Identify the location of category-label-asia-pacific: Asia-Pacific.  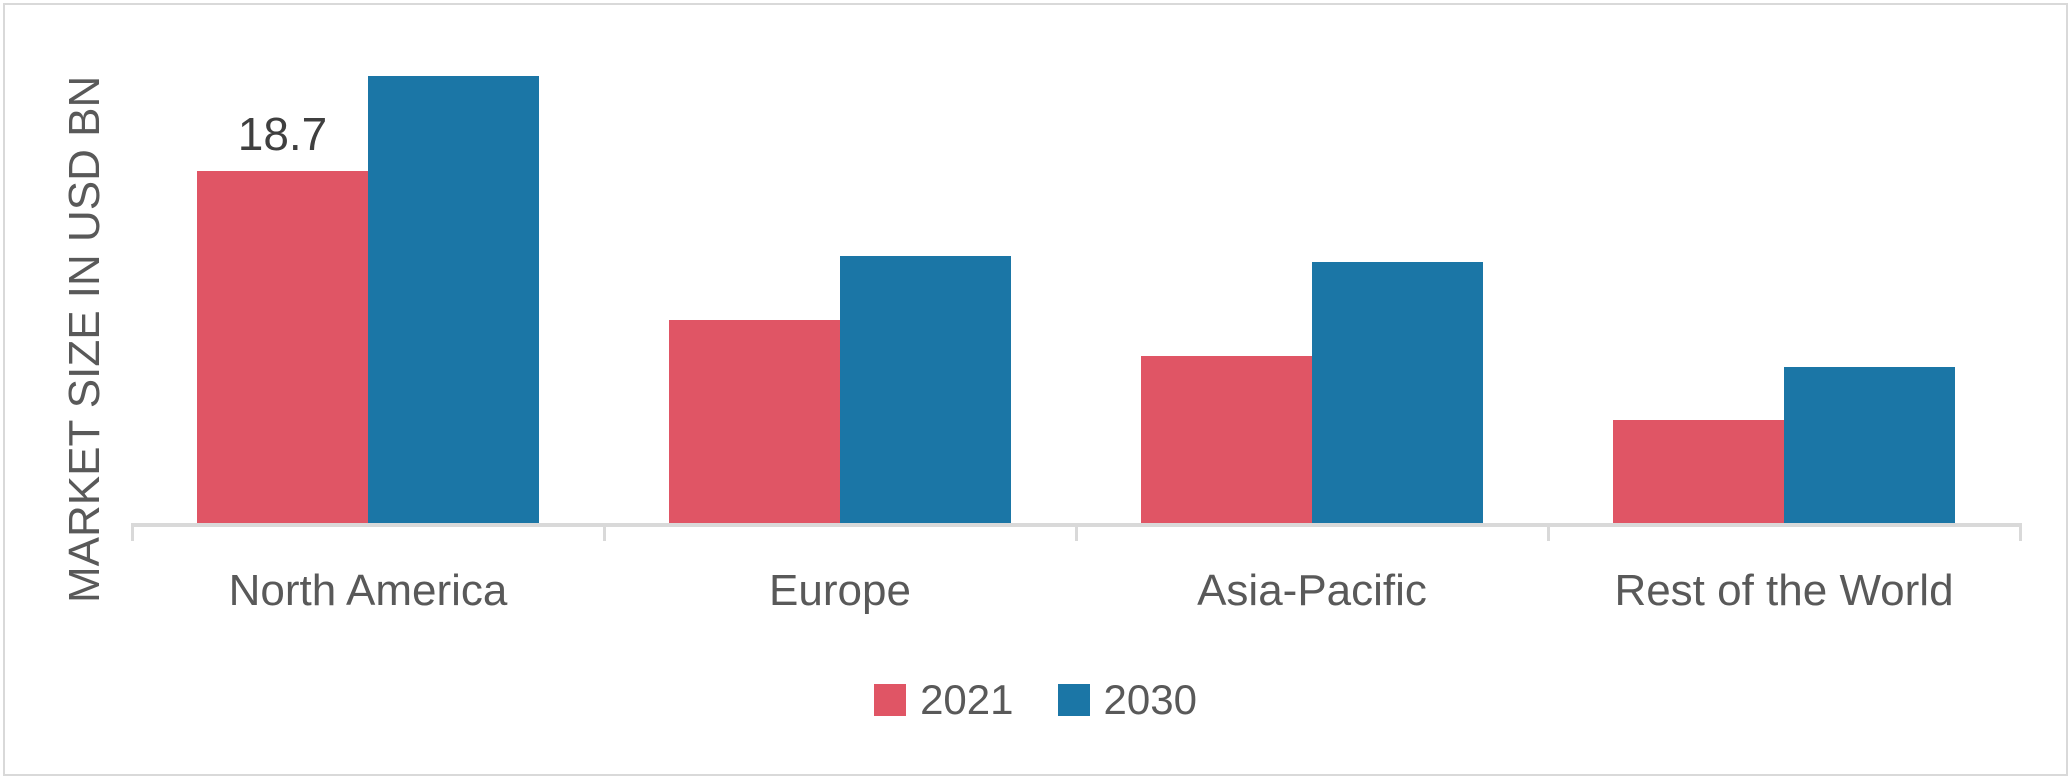
(1312, 590).